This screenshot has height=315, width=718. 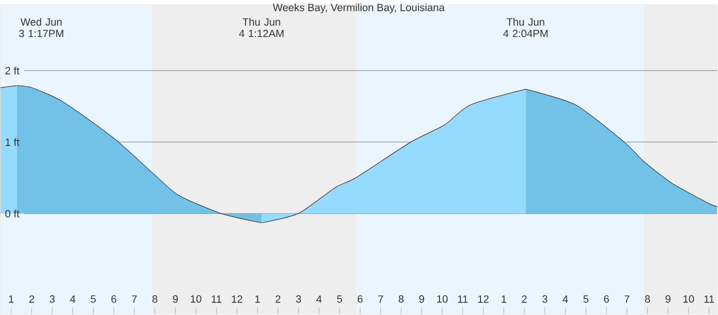 I want to click on annotation: Thu Jun 4 2:04PM, so click(x=525, y=28).